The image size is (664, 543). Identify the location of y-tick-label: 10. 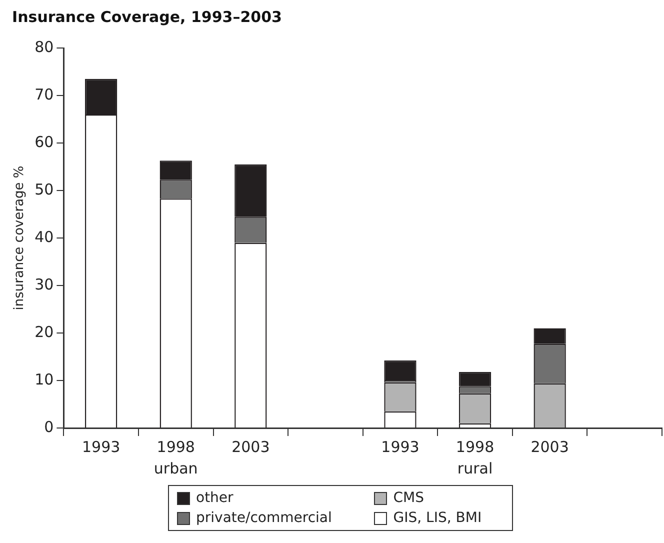
(44, 379).